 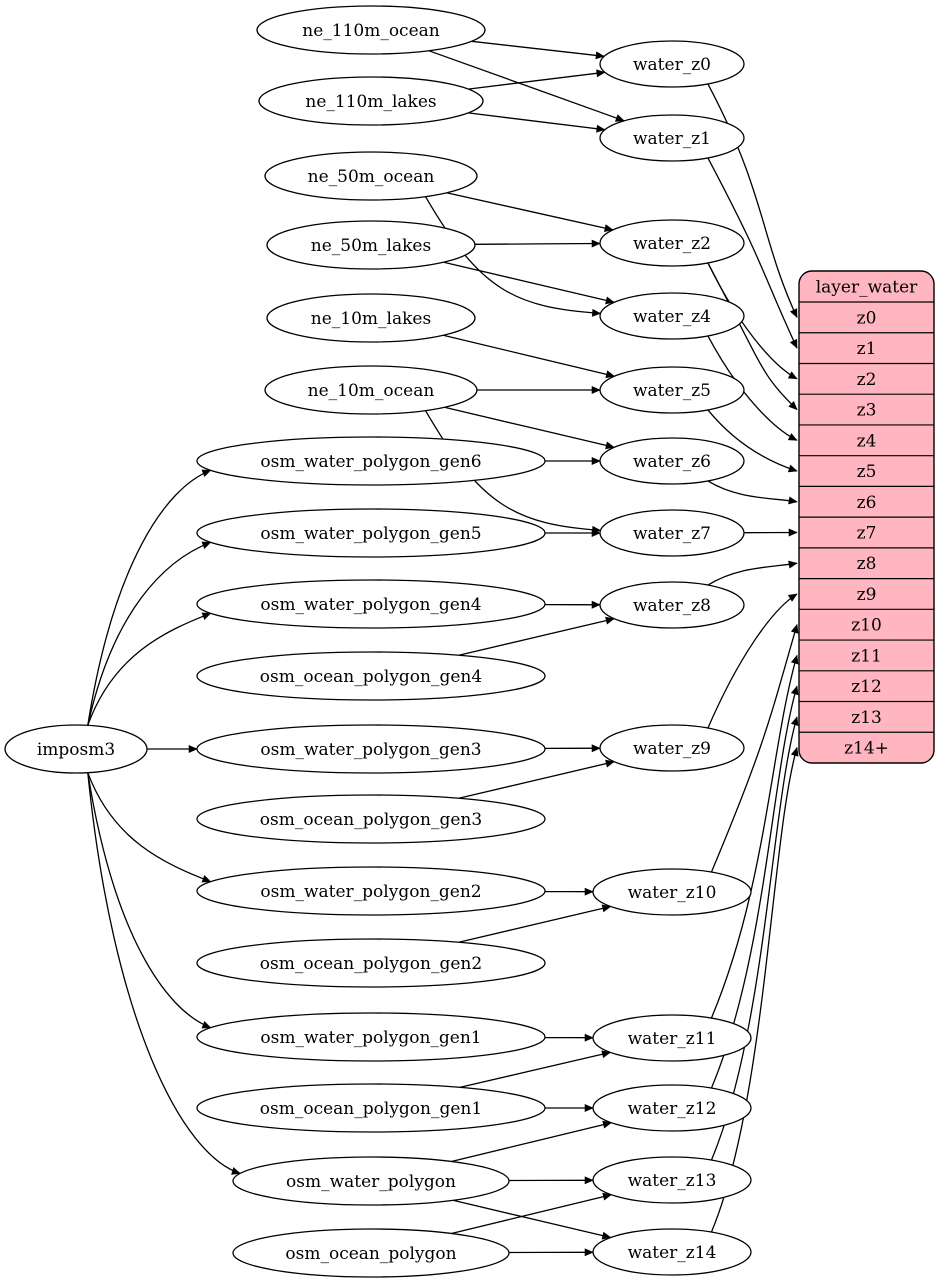 I want to click on node-water_z11: water_z11, so click(x=672, y=1038).